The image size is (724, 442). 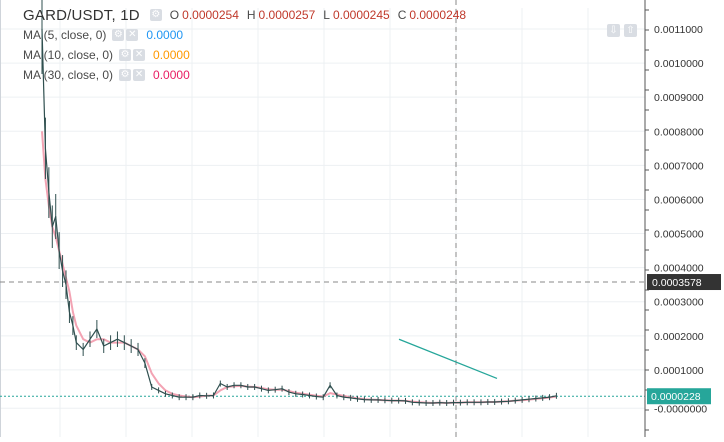 I want to click on last-price-label: 0.0000228, so click(x=676, y=397).